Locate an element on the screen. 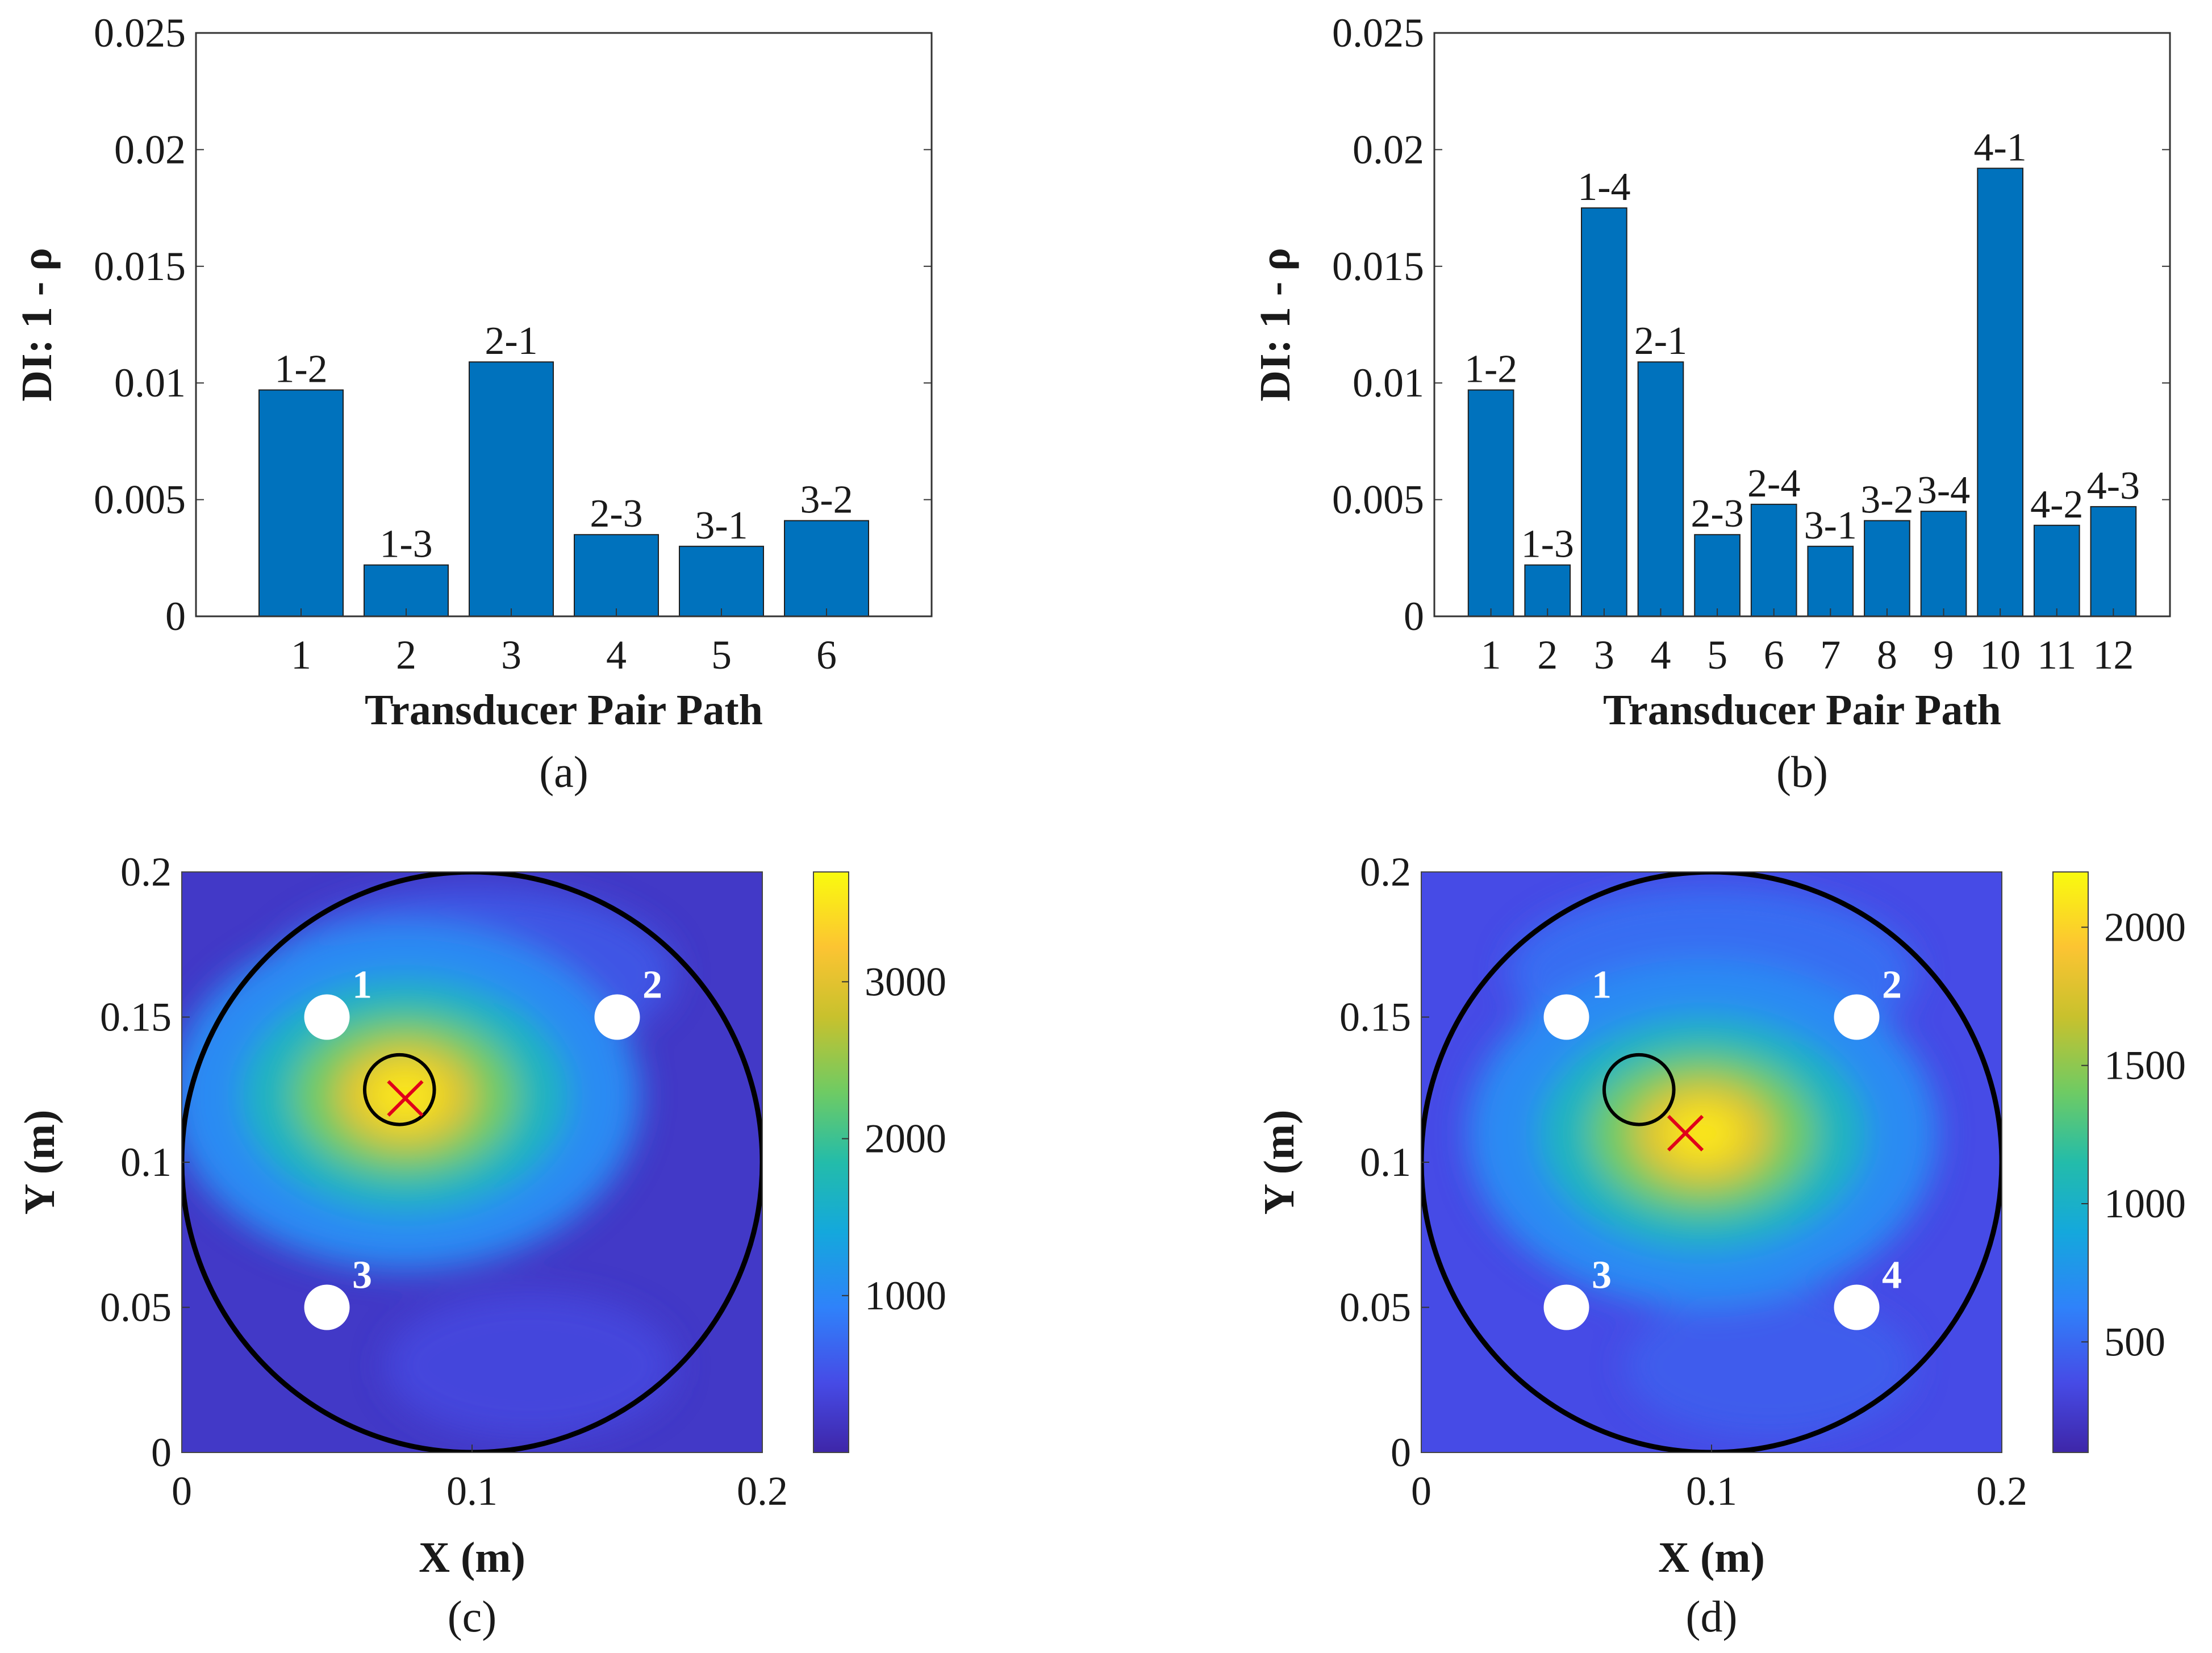  panel-b-x-tick-label: 2 is located at coordinates (1547, 655).